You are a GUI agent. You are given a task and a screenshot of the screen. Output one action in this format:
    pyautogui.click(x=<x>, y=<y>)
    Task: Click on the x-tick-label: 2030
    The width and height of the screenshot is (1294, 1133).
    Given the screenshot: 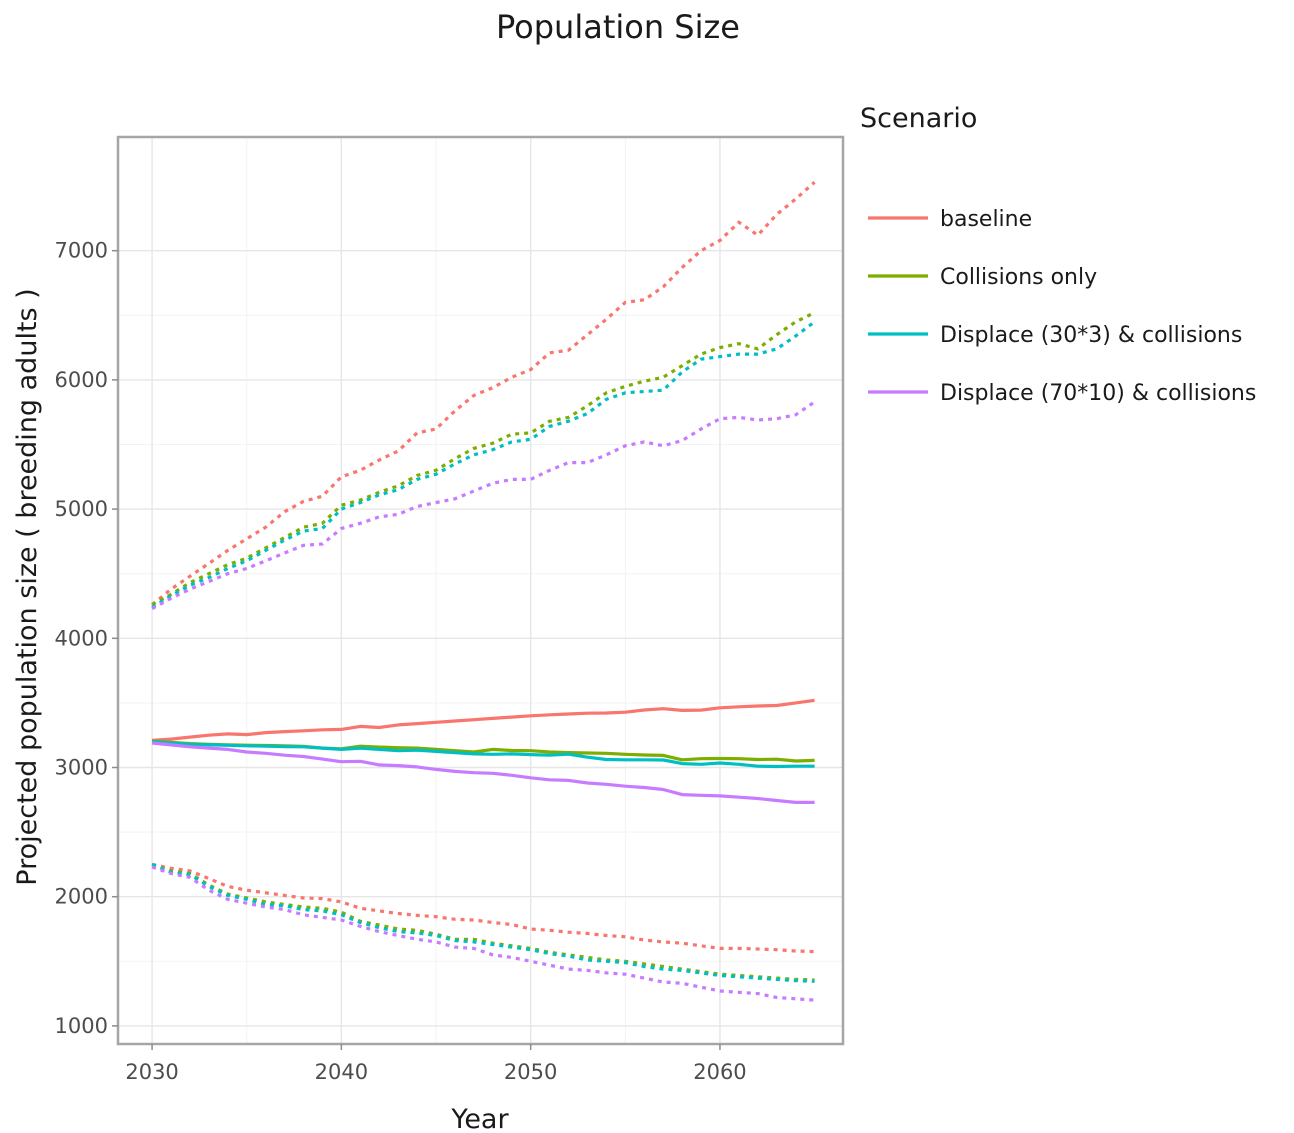 What is the action you would take?
    pyautogui.click(x=151, y=1072)
    